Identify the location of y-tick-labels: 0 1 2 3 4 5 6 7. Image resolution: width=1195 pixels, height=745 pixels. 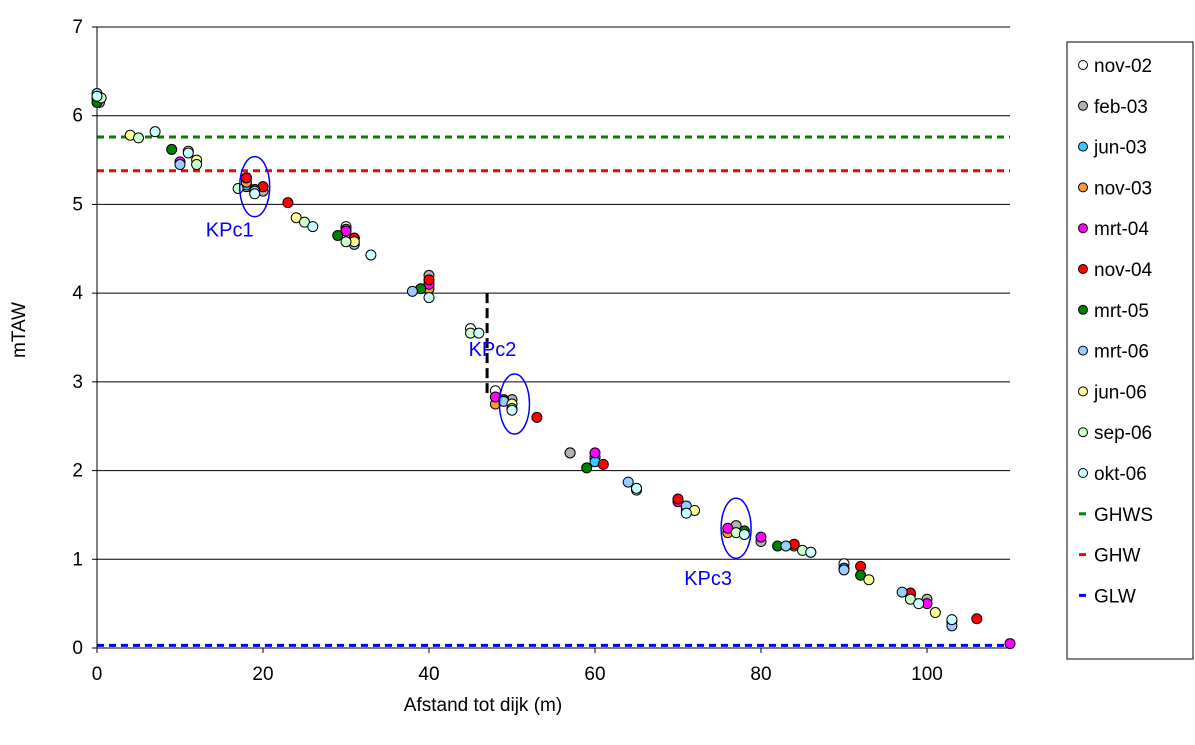
(77, 338).